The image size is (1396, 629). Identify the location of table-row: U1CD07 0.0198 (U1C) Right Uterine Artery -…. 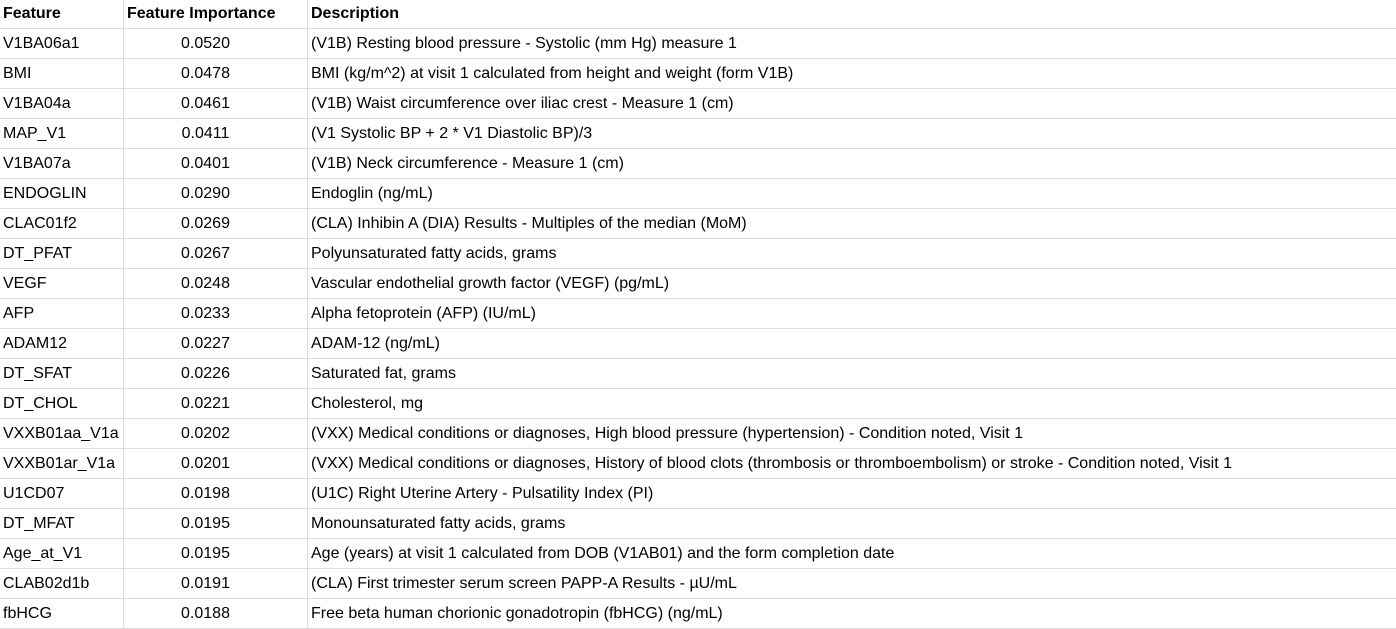
(698, 494).